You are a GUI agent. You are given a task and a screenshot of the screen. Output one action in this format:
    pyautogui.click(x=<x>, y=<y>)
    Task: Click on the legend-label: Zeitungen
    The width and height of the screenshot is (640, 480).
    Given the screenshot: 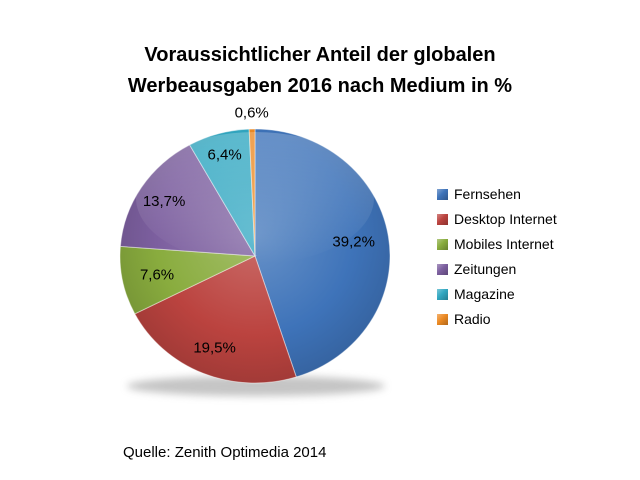 What is the action you would take?
    pyautogui.click(x=485, y=269)
    